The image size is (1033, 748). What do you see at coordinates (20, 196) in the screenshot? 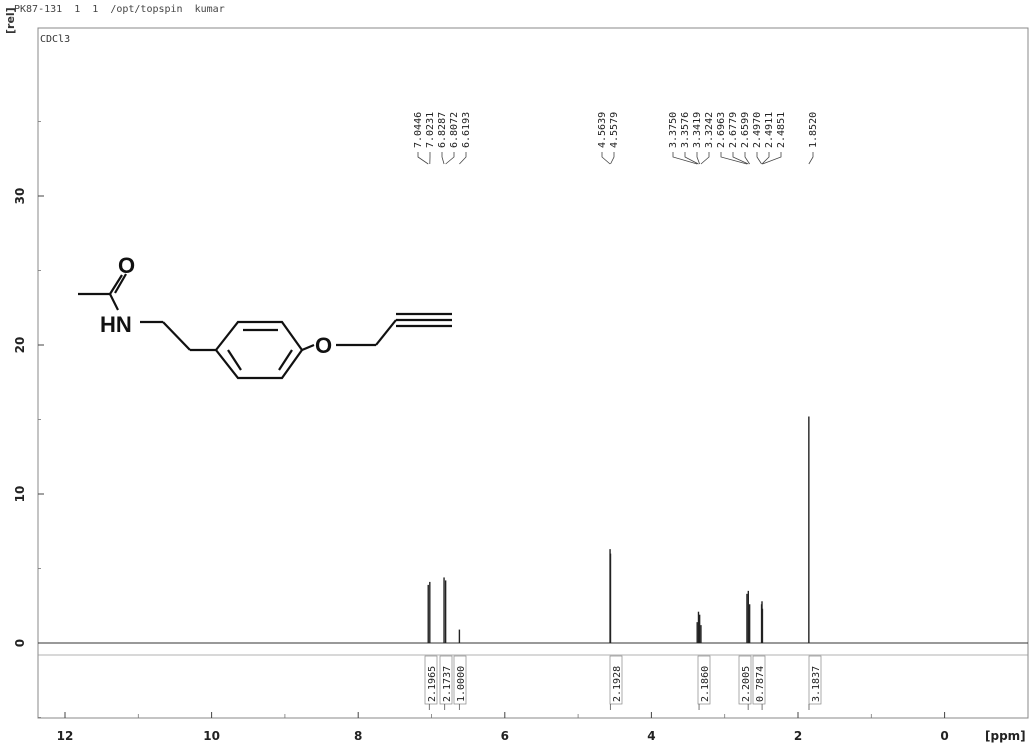
I see `y-tick-label: 30` at bounding box center [20, 196].